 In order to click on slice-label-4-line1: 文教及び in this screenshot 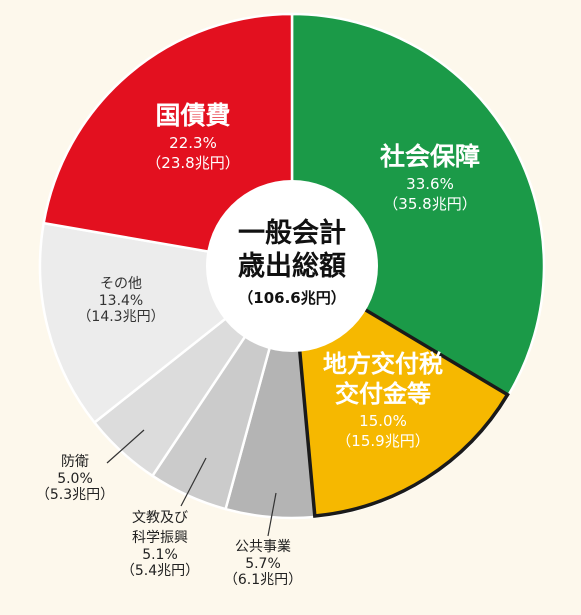, I will do `click(160, 518)`.